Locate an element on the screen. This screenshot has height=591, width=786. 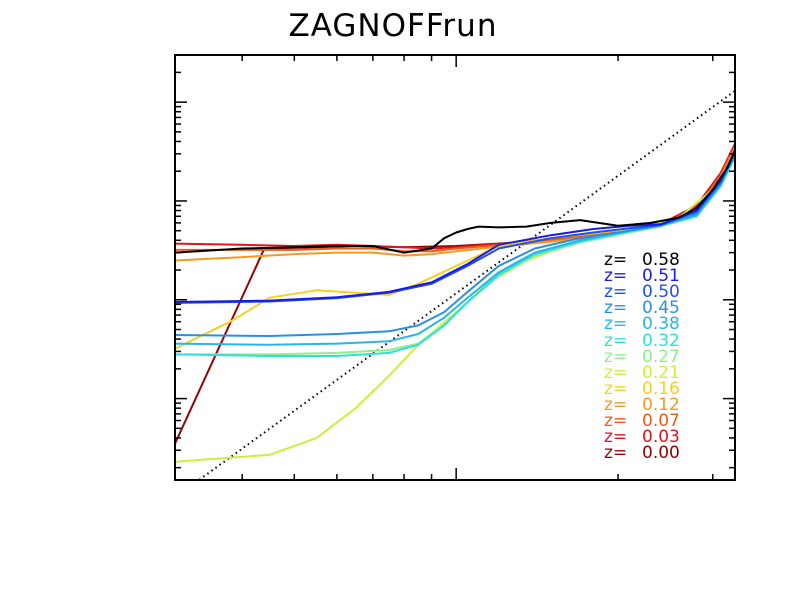
legend-item: z= 0.03 is located at coordinates (642, 437).